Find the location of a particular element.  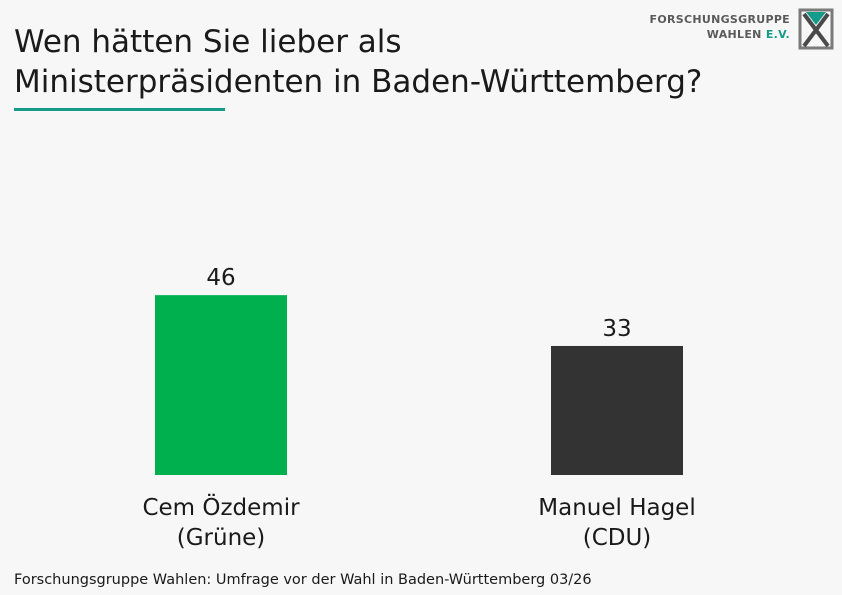

chart-title-line-1: Wen hätten Sie lieber als is located at coordinates (208, 42).